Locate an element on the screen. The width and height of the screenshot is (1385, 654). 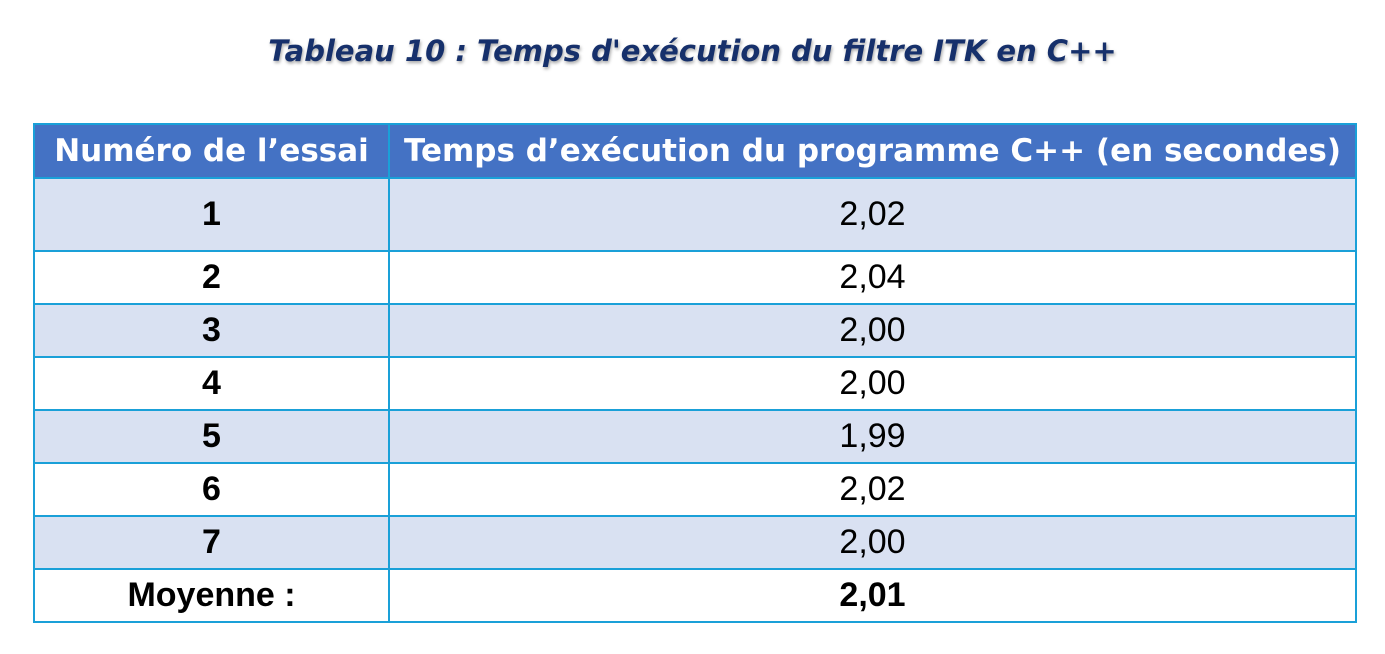
table-row: 7 2,00 is located at coordinates (695, 542).